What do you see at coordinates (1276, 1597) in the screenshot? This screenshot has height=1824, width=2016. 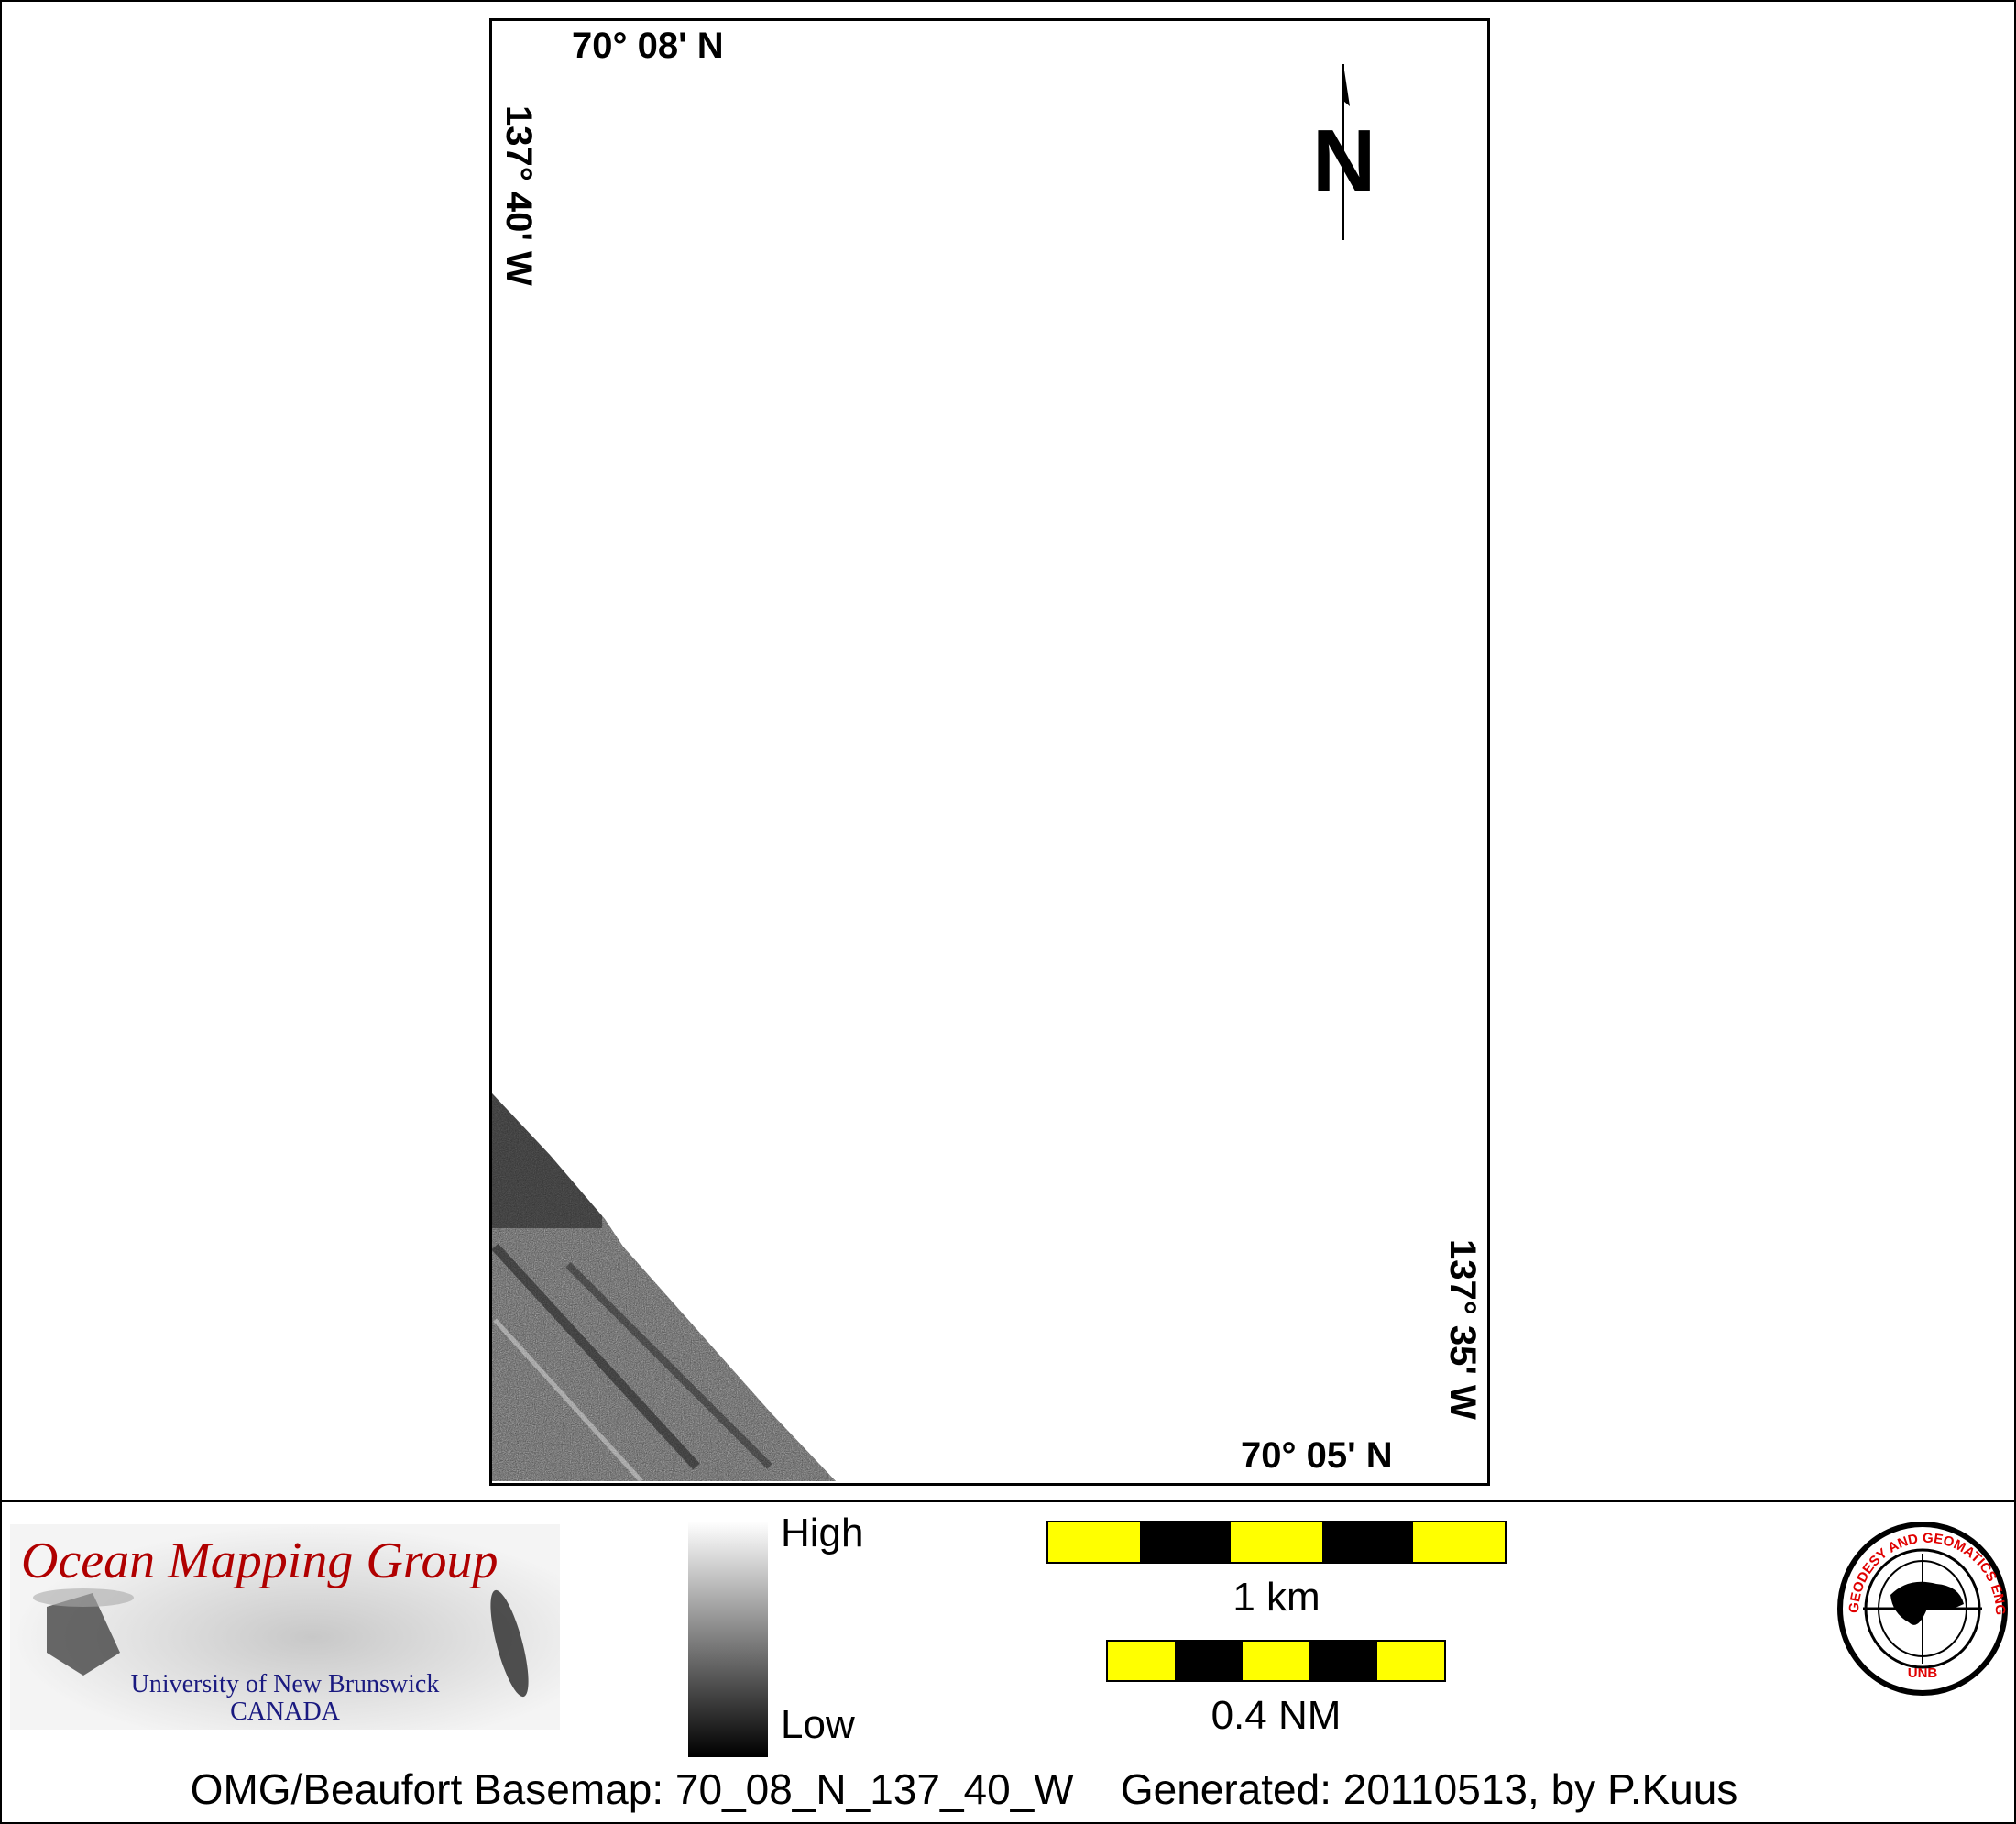 I see `scale-km-label: 1 km` at bounding box center [1276, 1597].